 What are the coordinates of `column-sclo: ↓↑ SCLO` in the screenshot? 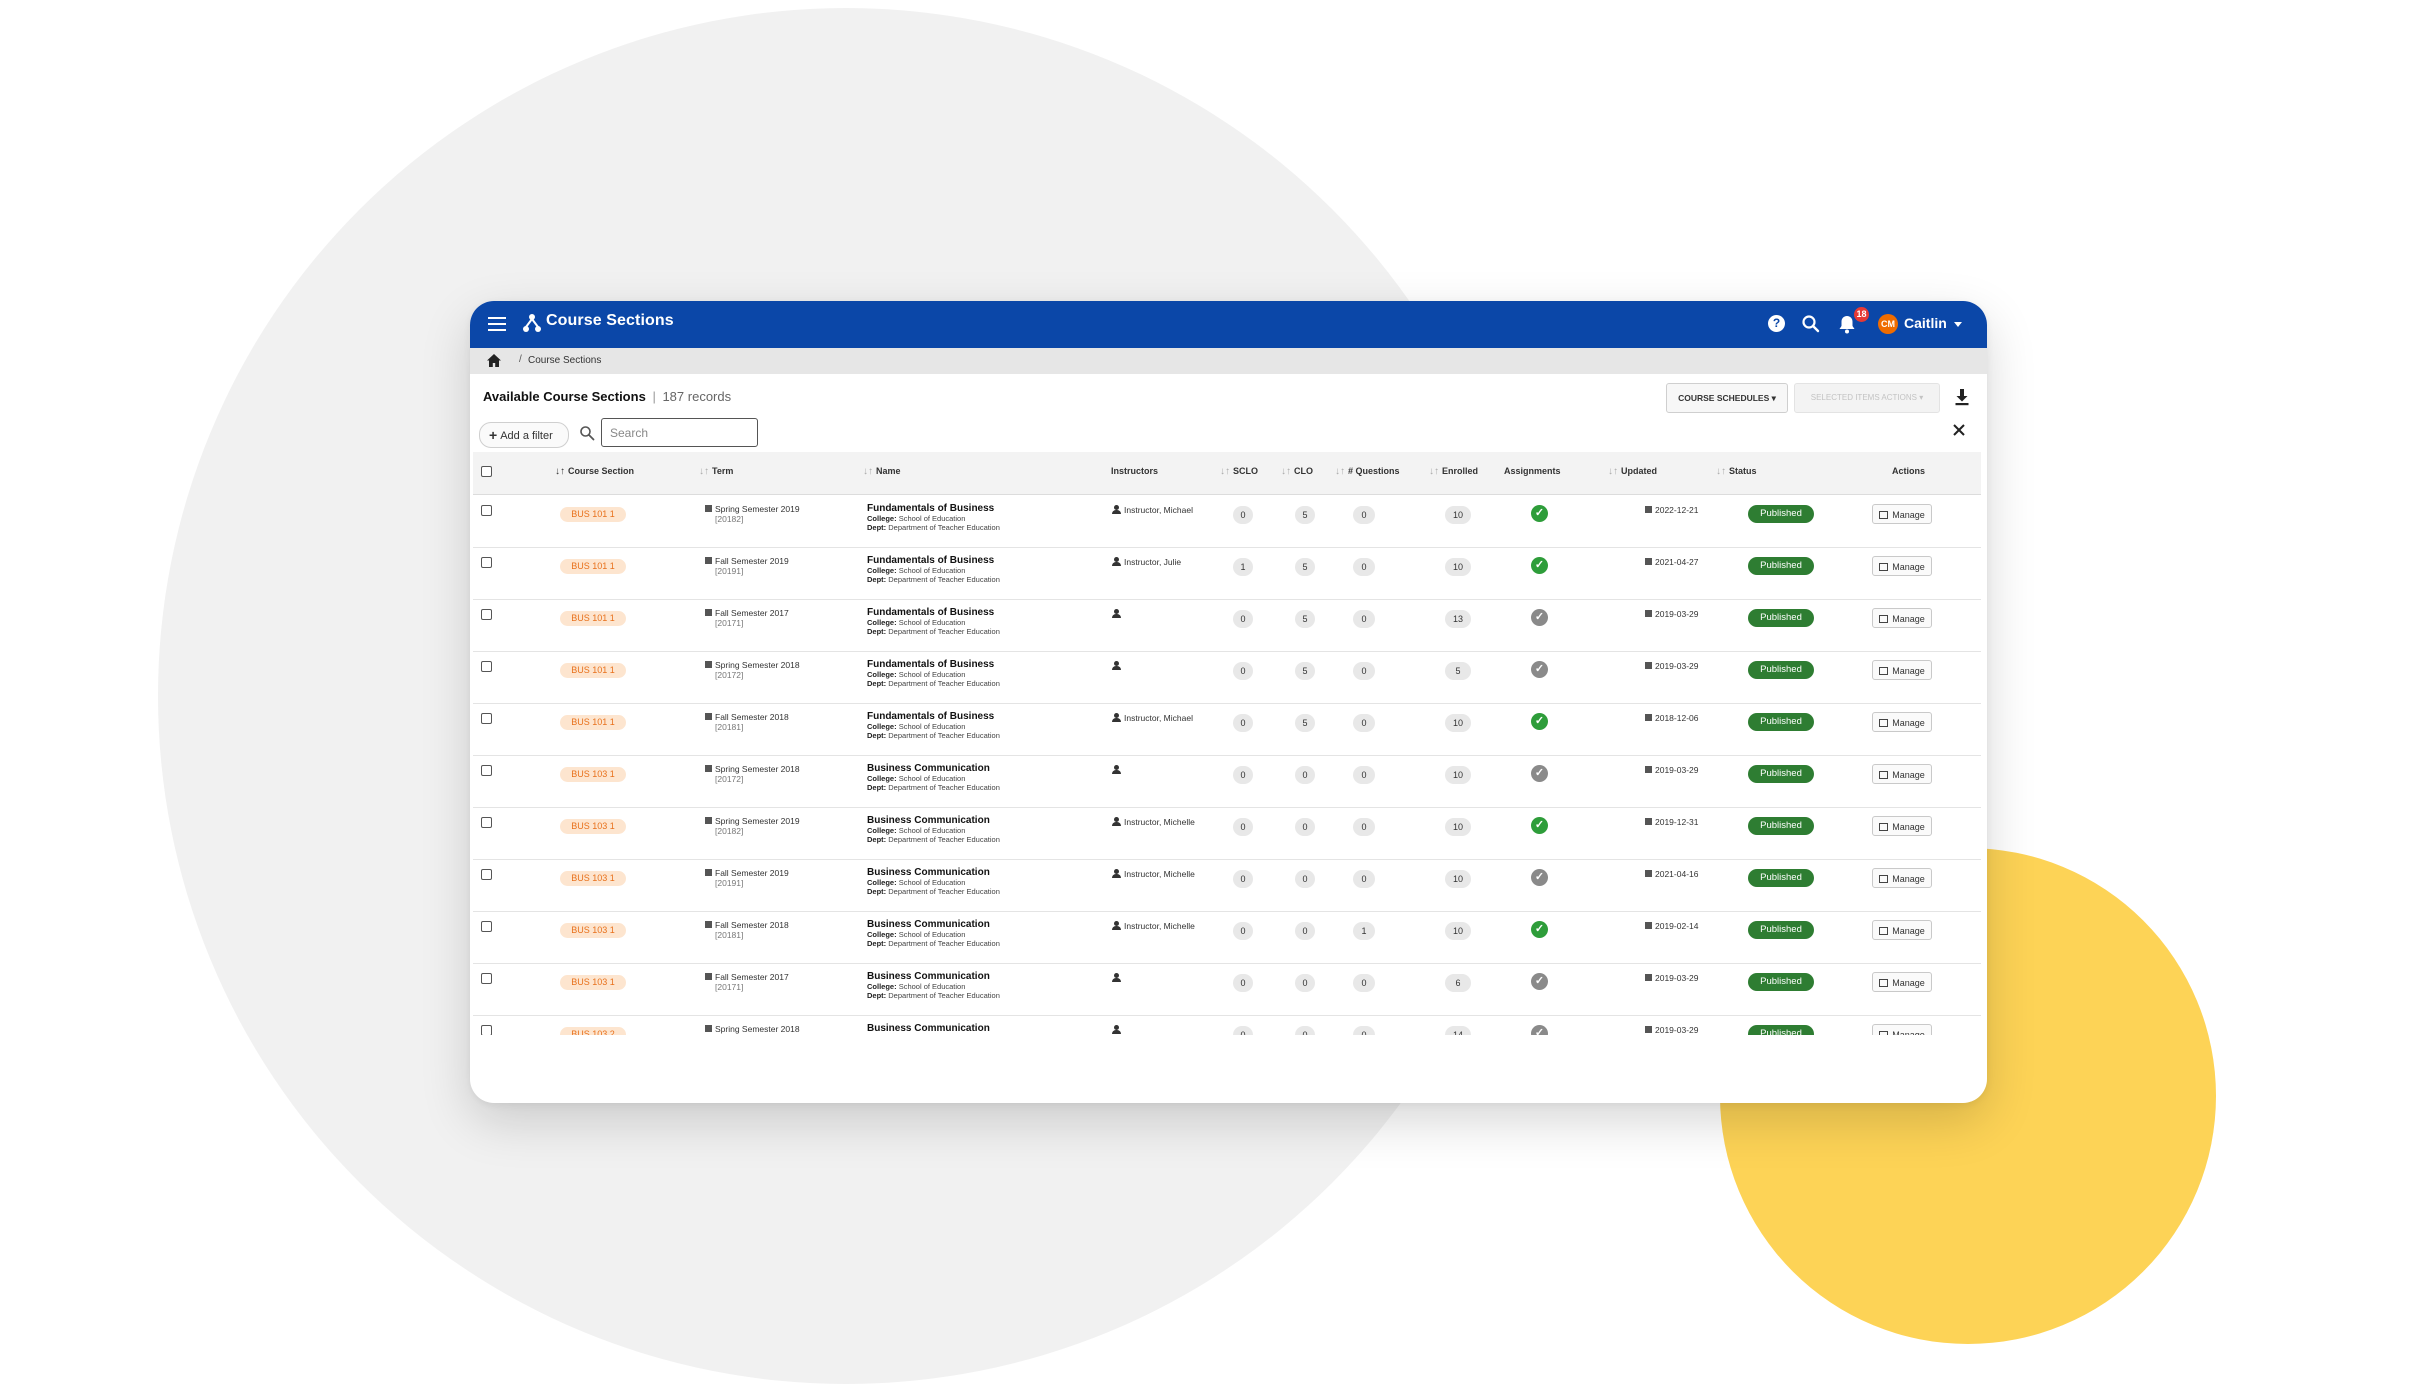 It's located at (1239, 471).